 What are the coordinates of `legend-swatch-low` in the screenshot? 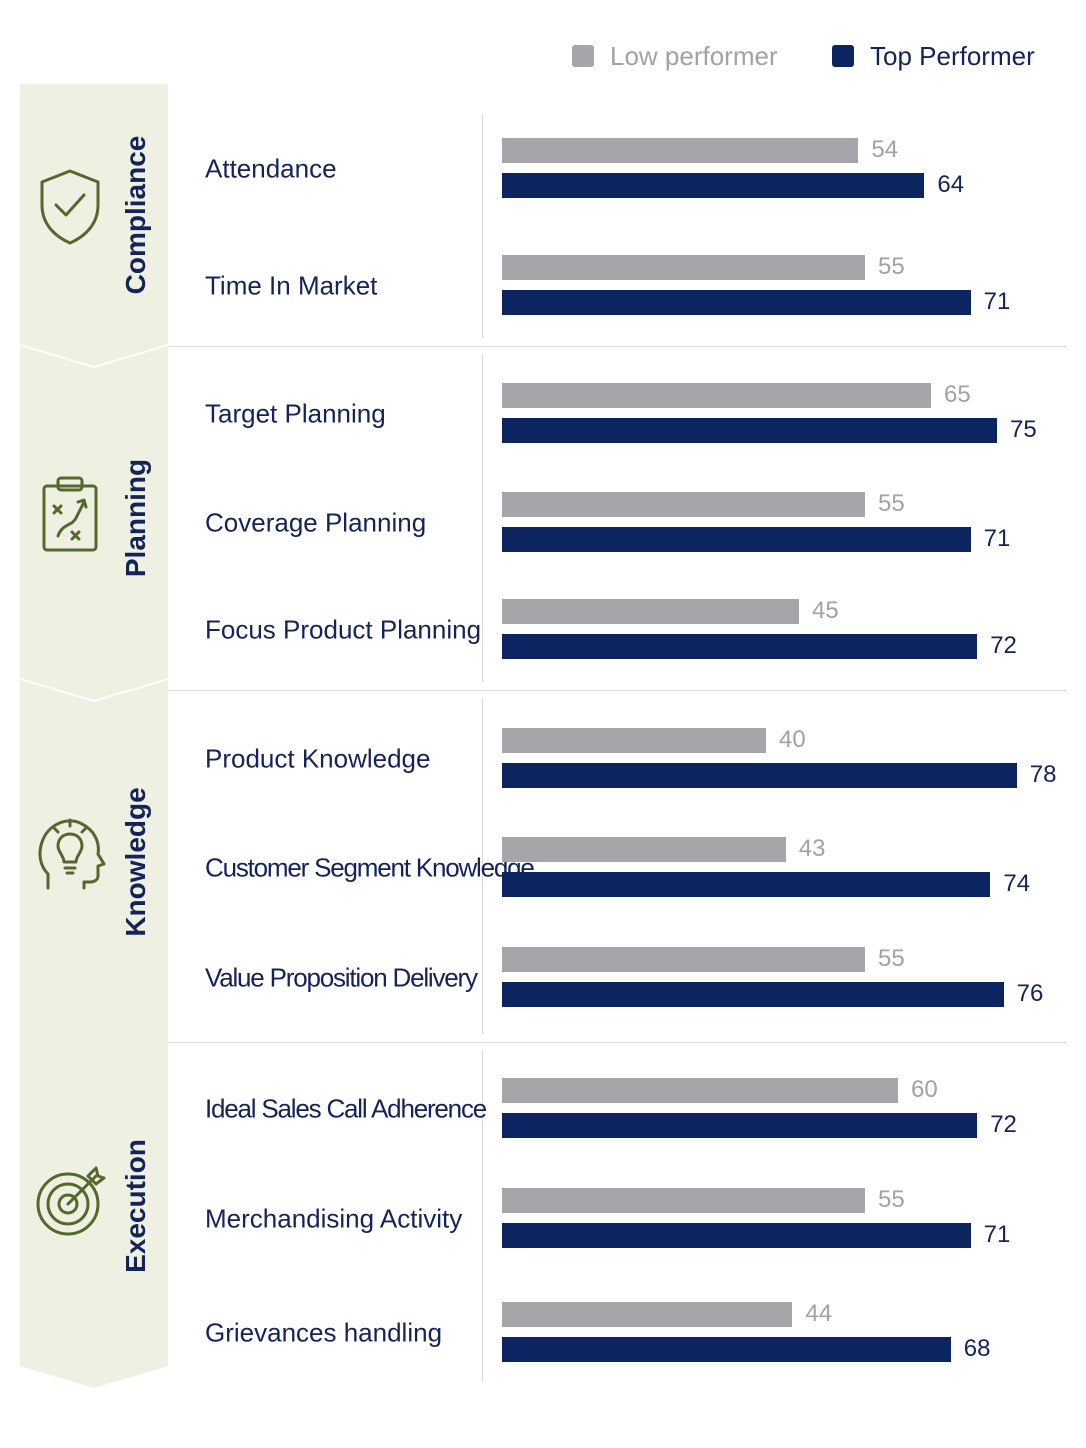 It's located at (583, 56).